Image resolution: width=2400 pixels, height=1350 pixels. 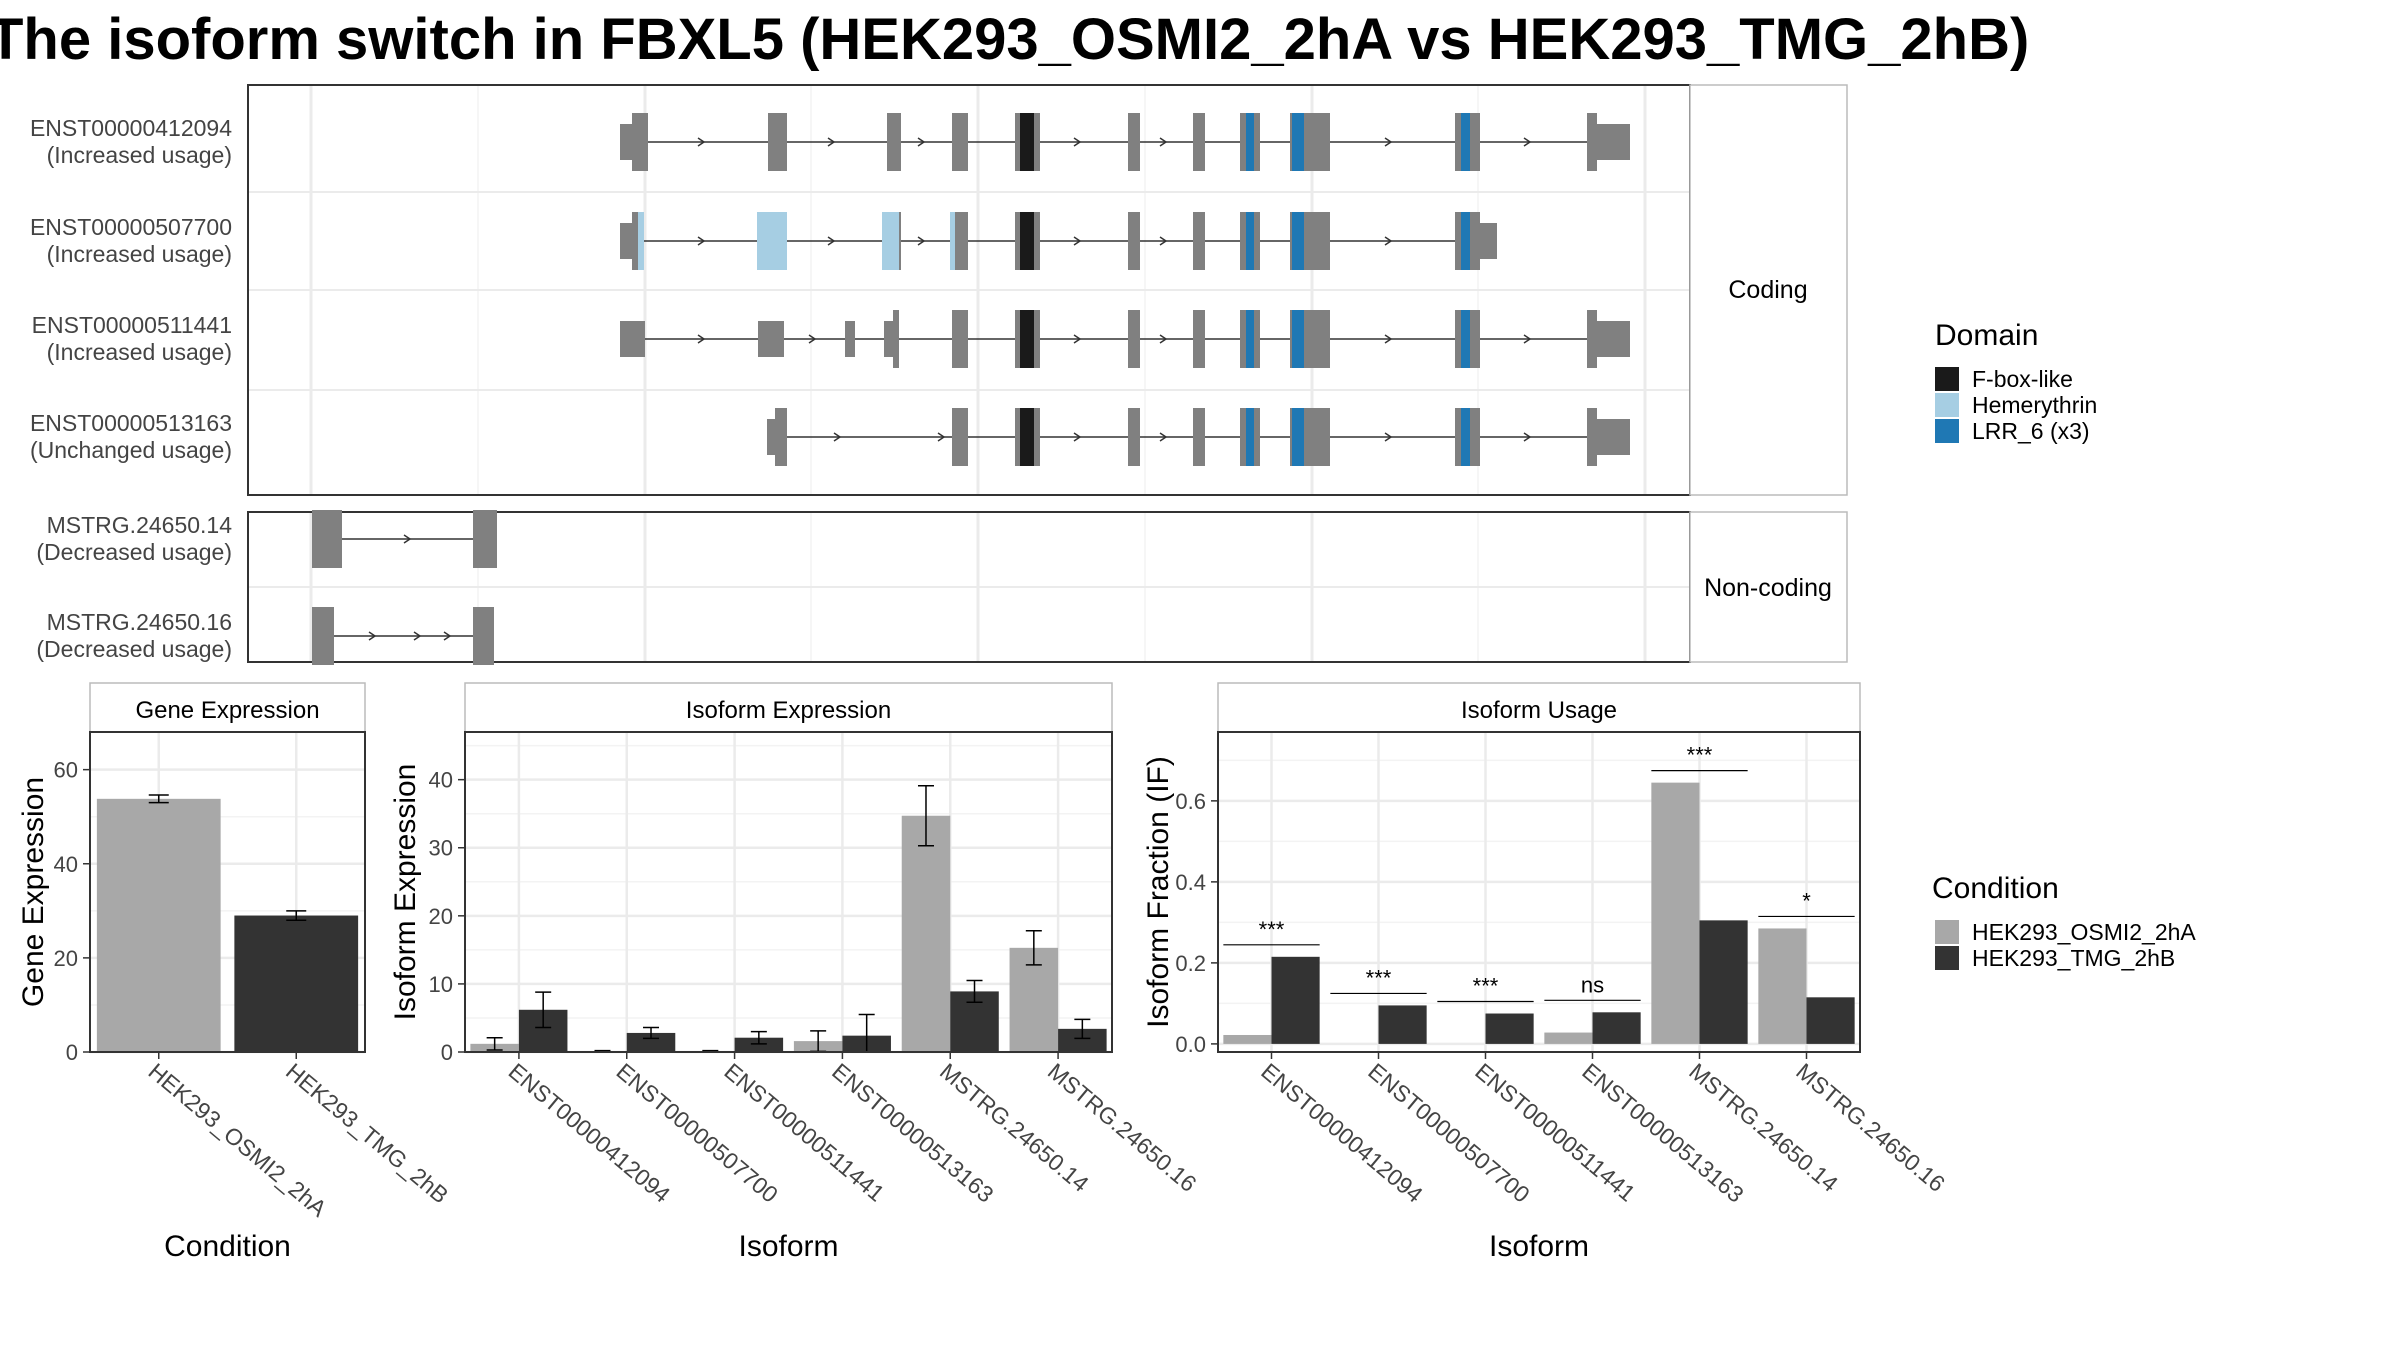 I want to click on y-tick-label: 0.4, so click(x=1190, y=882).